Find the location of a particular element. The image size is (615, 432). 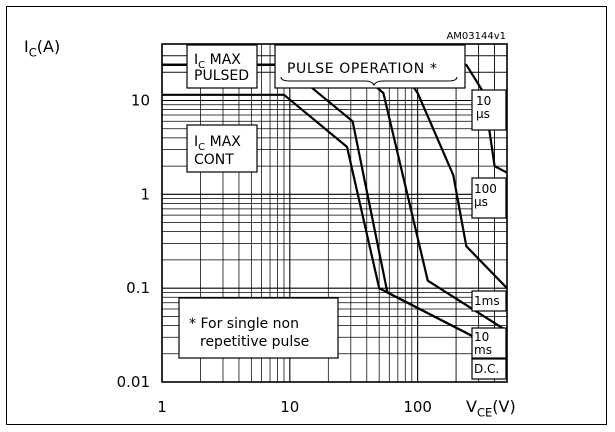

x-tick-label: 1 is located at coordinates (162, 407).